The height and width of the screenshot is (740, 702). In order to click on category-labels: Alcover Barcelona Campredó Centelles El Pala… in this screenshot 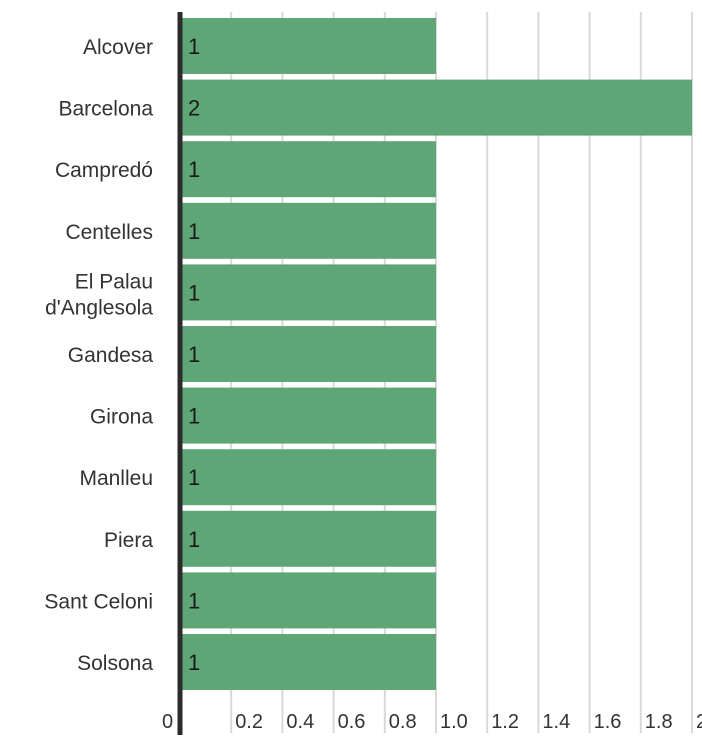, I will do `click(98, 355)`.